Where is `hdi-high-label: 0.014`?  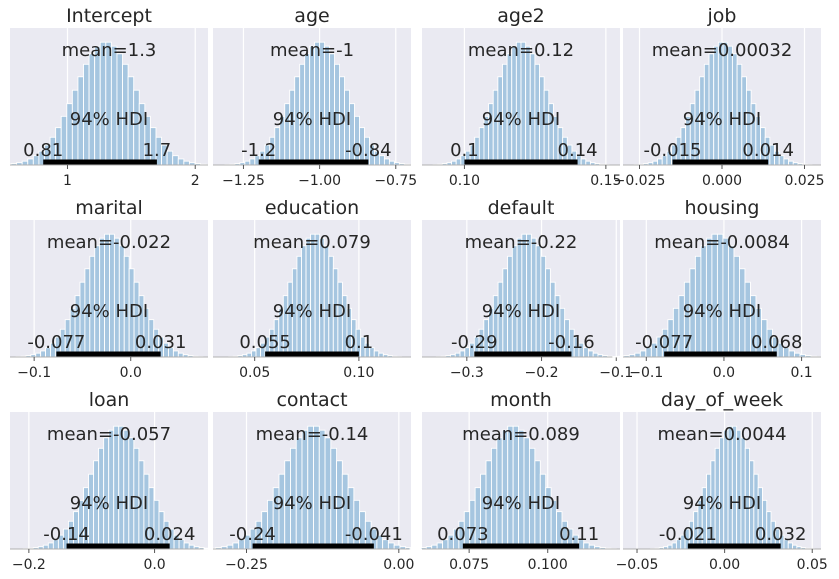 hdi-high-label: 0.014 is located at coordinates (768, 150).